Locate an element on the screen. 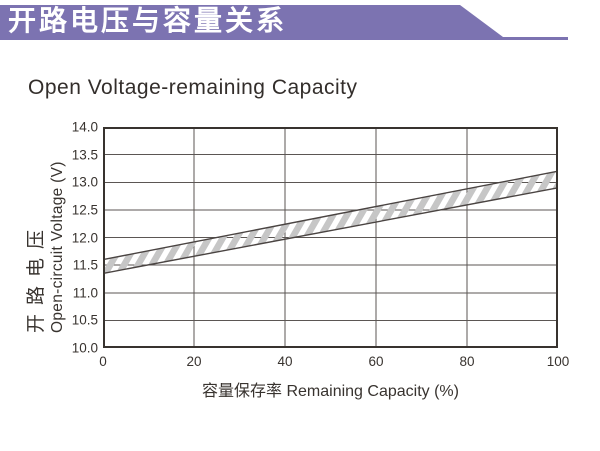 This screenshot has width=600, height=451. y-tick-label: 11.0 is located at coordinates (85, 293).